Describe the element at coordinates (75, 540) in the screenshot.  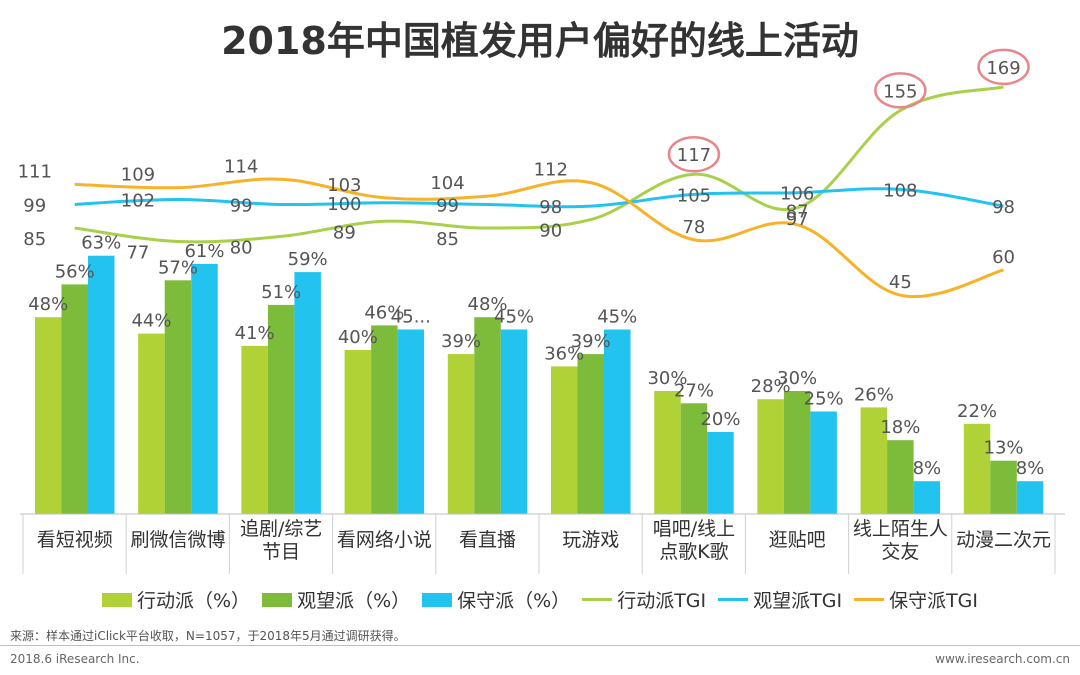
I see `x-tick-label-0: 看短视频` at that location.